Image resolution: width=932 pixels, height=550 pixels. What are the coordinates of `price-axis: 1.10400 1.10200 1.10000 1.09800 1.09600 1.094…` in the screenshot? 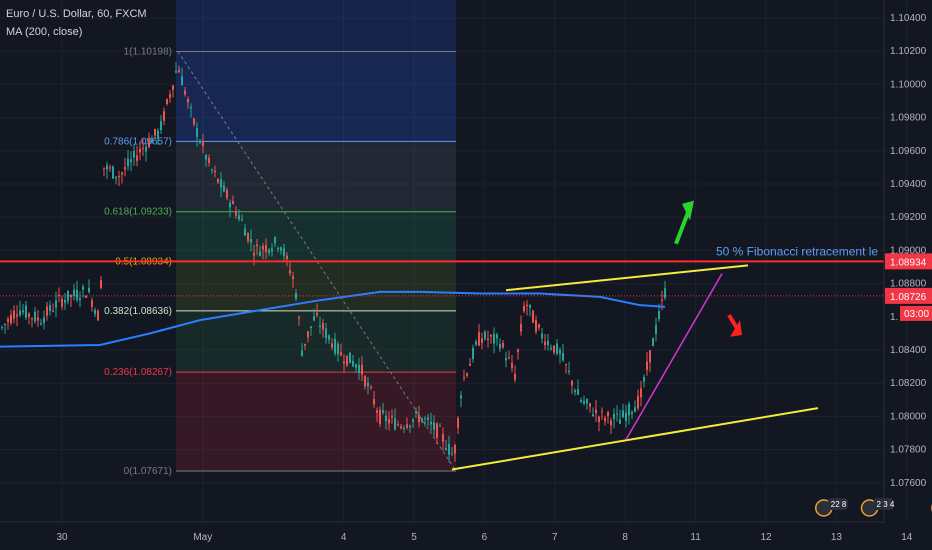 It's located at (907, 261).